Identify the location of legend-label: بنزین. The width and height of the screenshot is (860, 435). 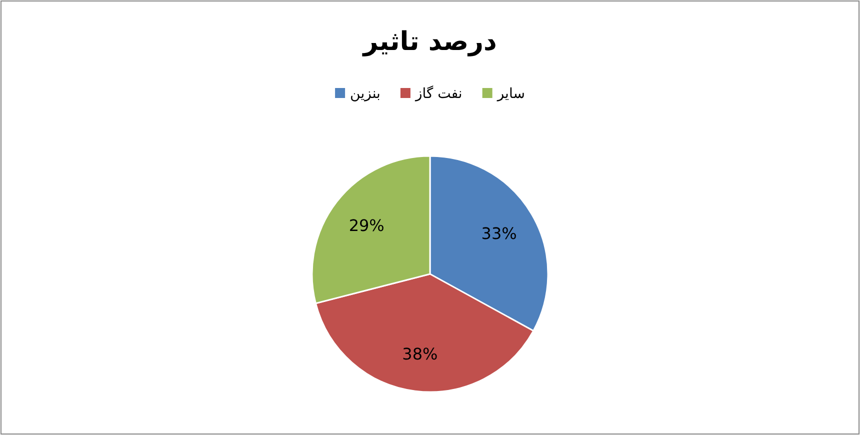
(365, 94).